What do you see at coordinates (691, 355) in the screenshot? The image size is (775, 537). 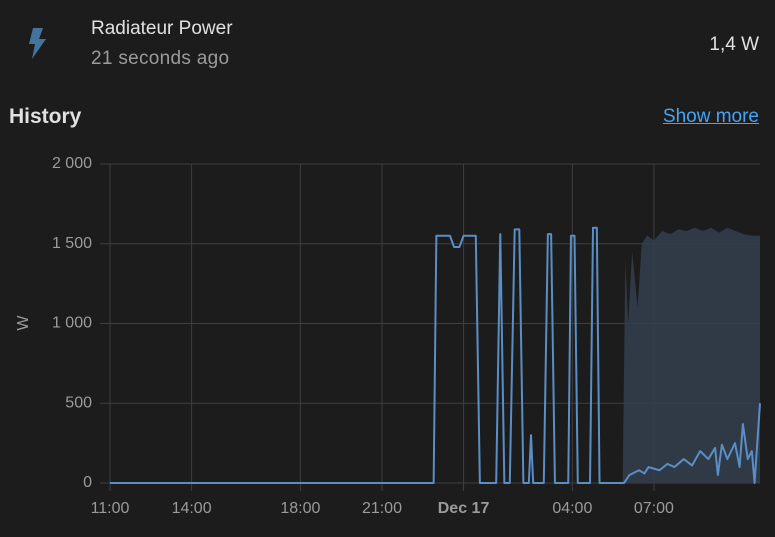 I see `range-area` at bounding box center [691, 355].